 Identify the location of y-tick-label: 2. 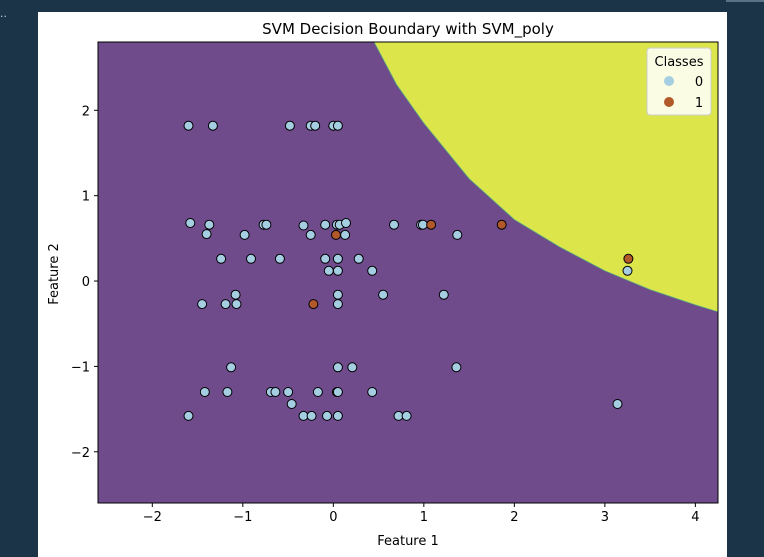
(86, 111).